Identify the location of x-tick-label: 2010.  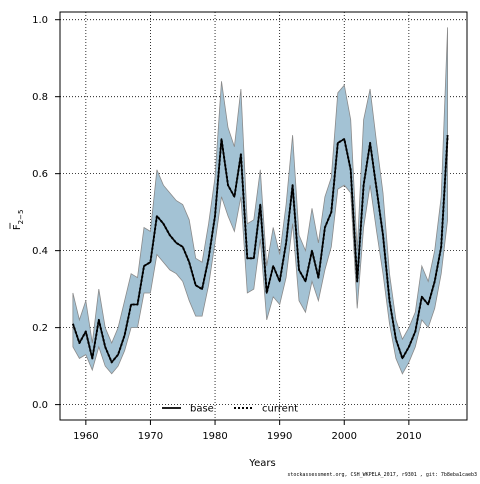
(408, 436).